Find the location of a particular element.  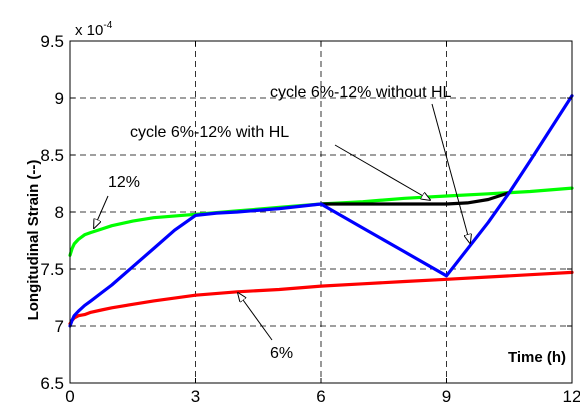

y-multiplier: x 10-4 is located at coordinates (94, 29).